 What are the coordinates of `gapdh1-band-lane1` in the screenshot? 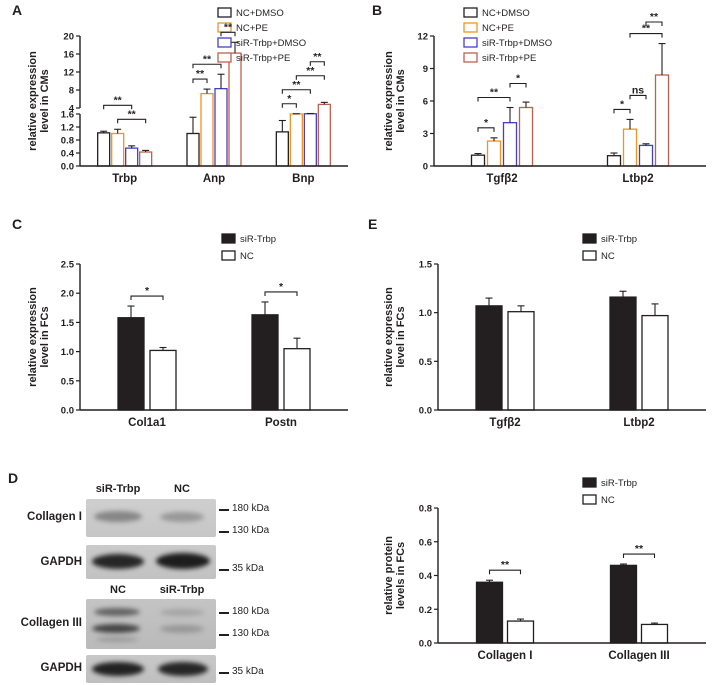 It's located at (118, 561).